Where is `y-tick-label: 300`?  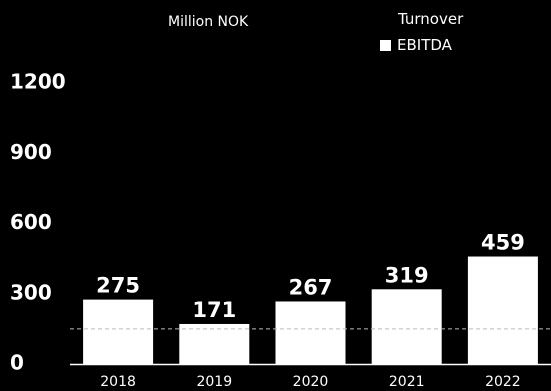
y-tick-label: 300 is located at coordinates (31, 292).